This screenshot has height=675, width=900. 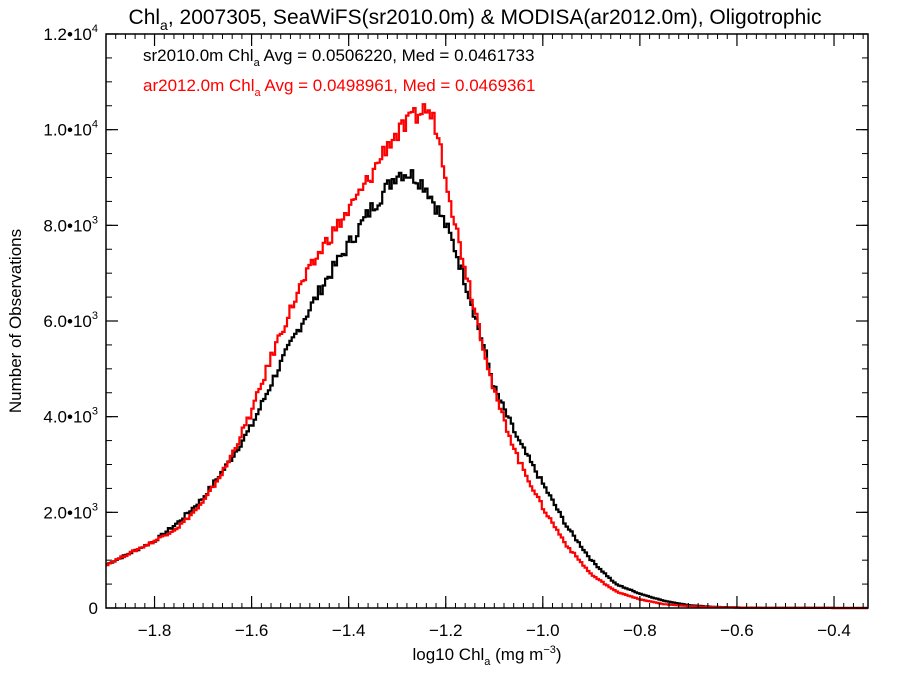 What do you see at coordinates (70, 511) in the screenshot?
I see `y-tick-label: 2.0•103` at bounding box center [70, 511].